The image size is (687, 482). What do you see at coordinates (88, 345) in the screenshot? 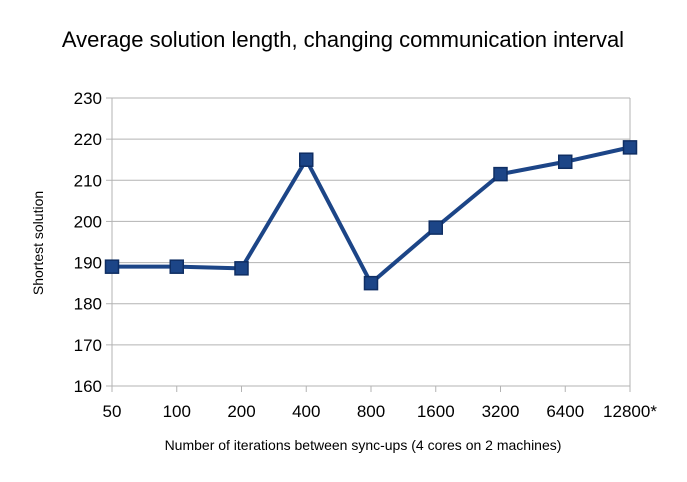
I see `y-tick-label: 170` at bounding box center [88, 345].